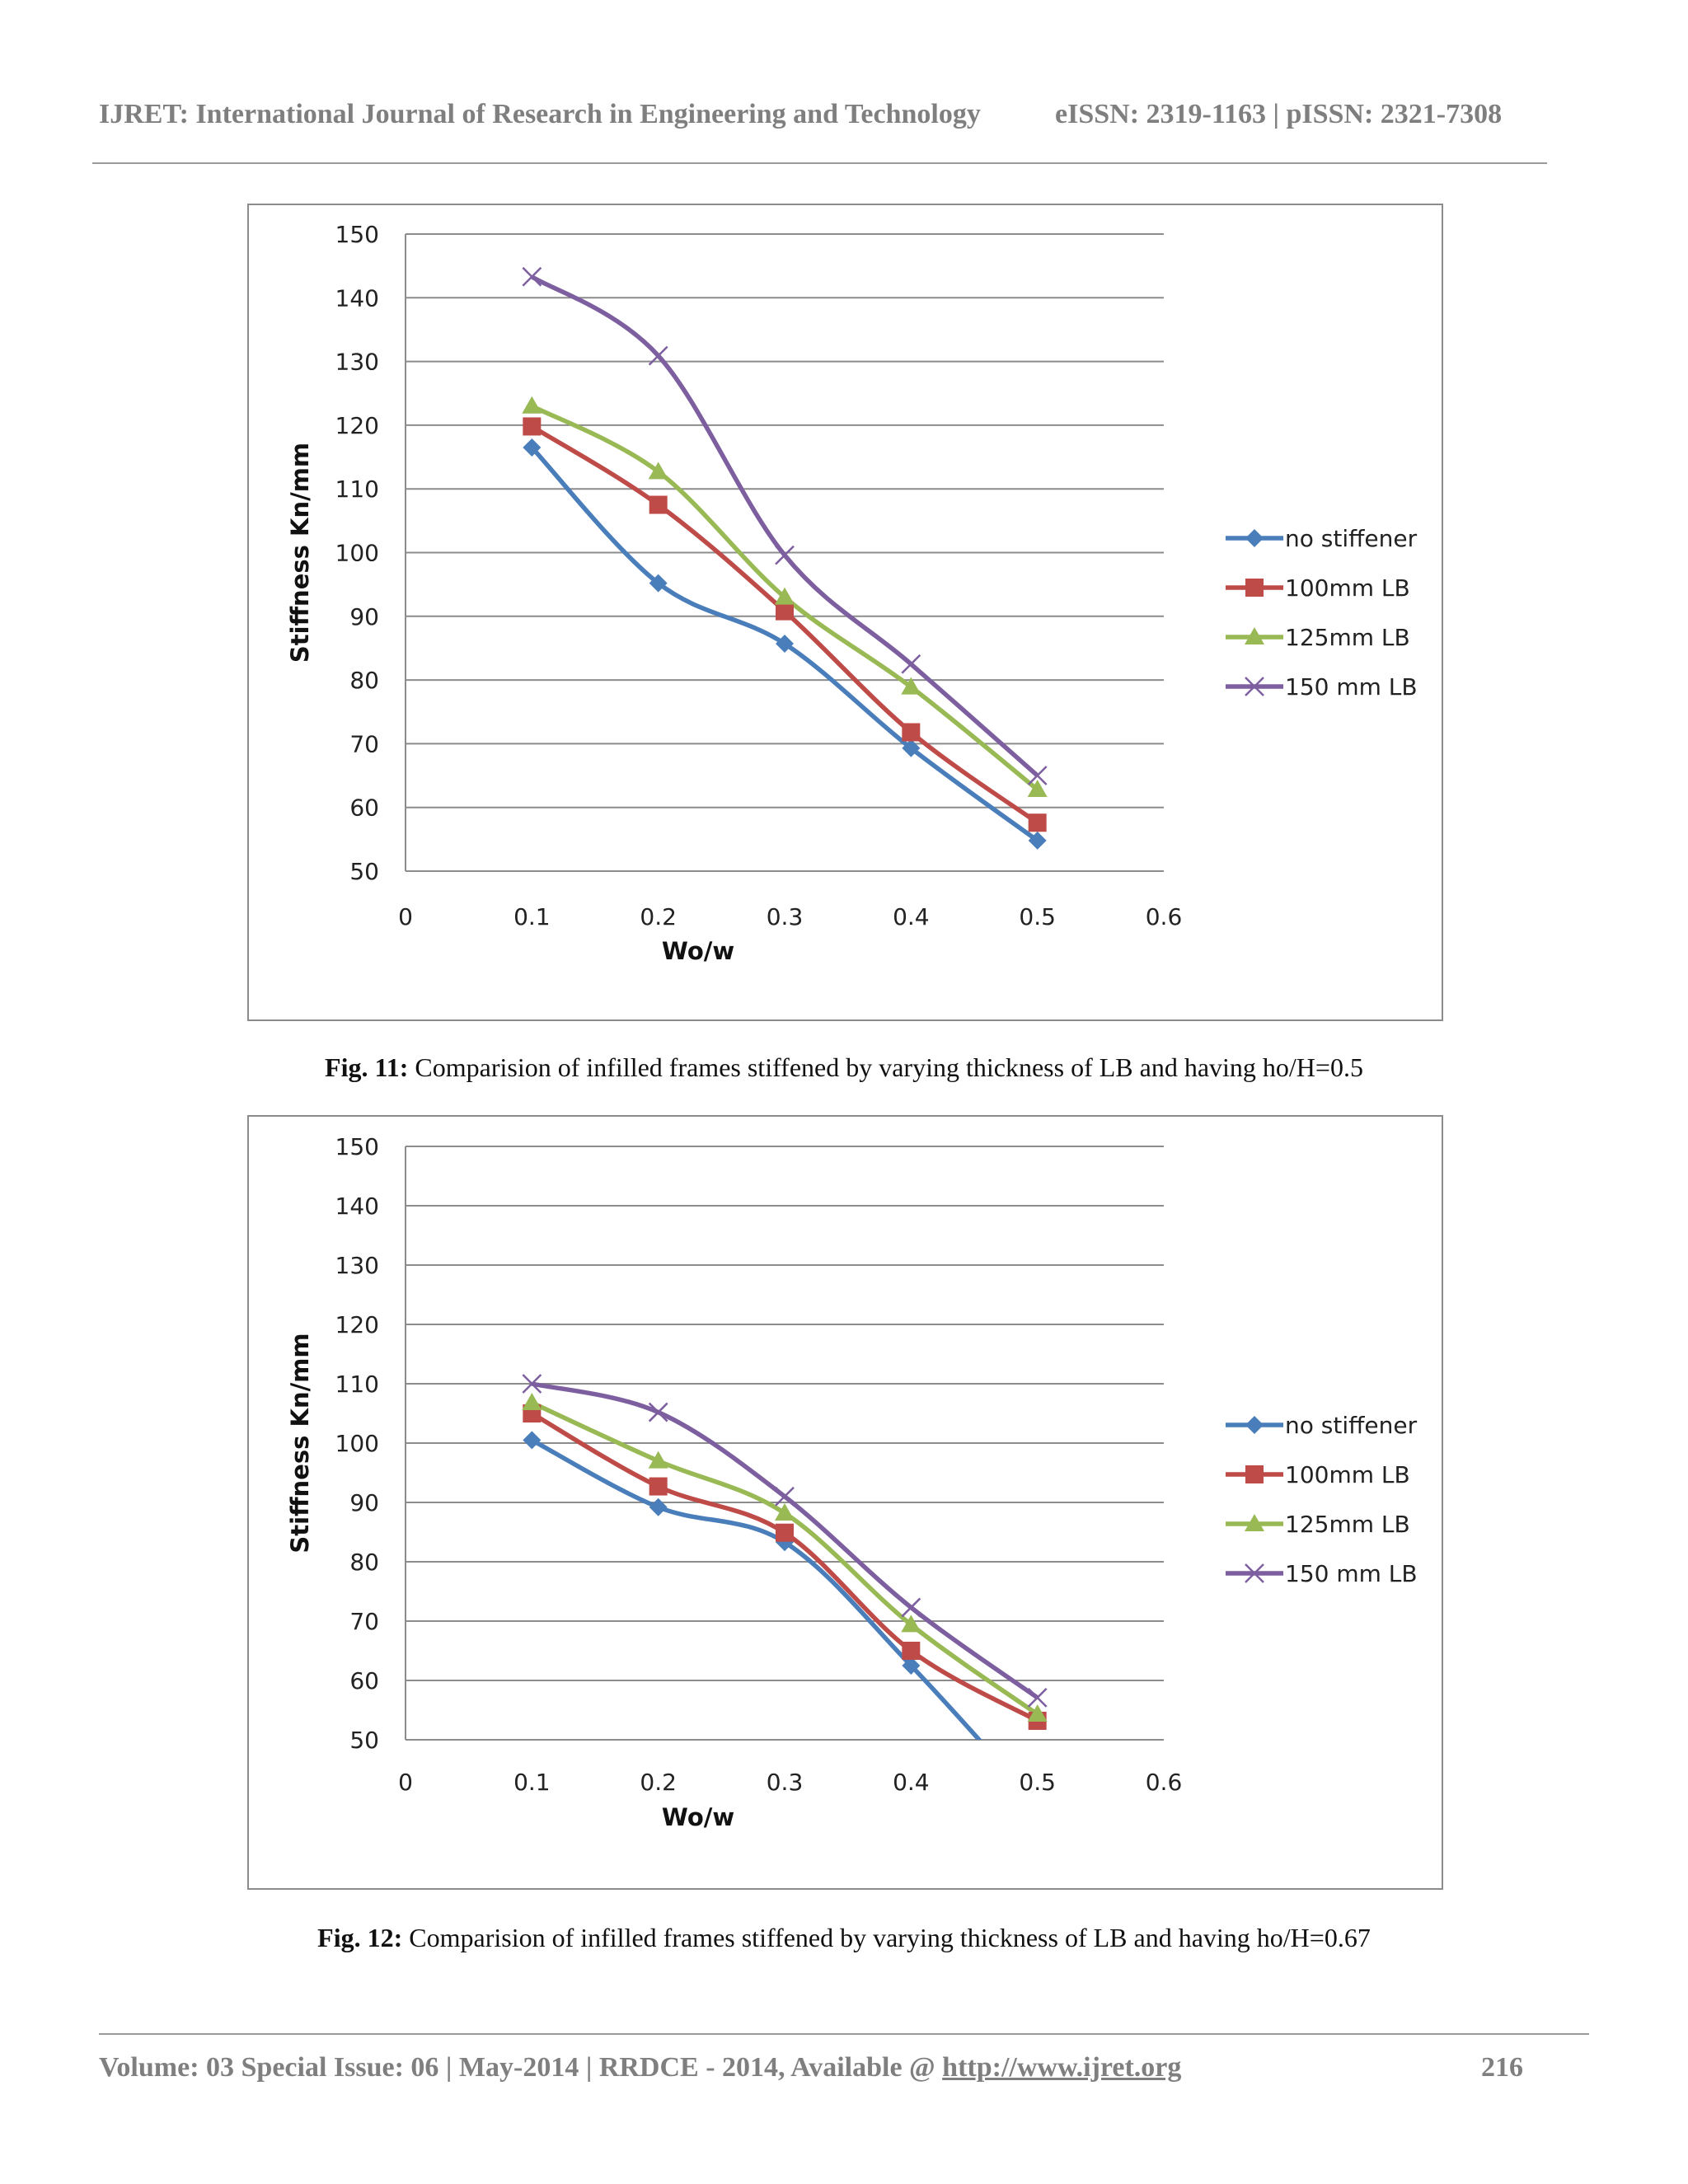 The width and height of the screenshot is (1688, 2184). What do you see at coordinates (1165, 1782) in the screenshot?
I see `x-tick-label: 0.6` at bounding box center [1165, 1782].